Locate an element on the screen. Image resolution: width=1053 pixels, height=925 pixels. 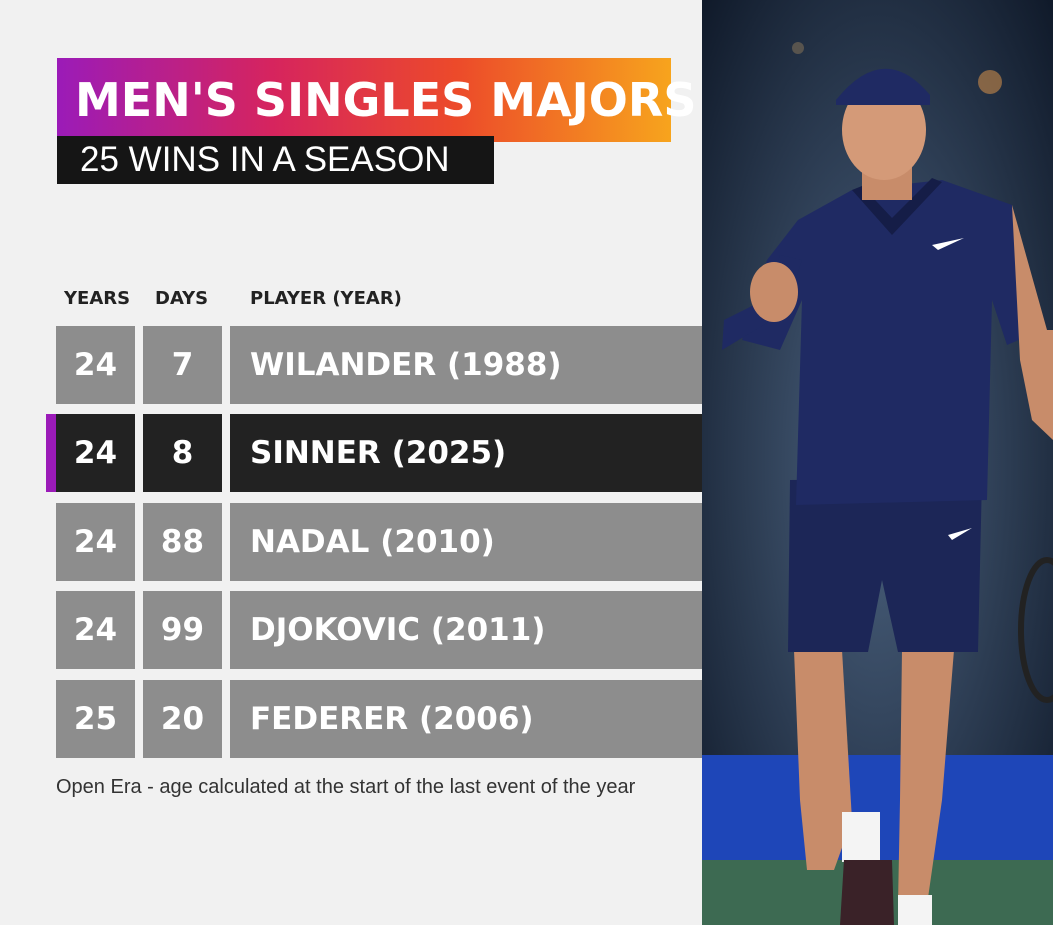
player-cell: FEDERER (2006) is located at coordinates (466, 719).